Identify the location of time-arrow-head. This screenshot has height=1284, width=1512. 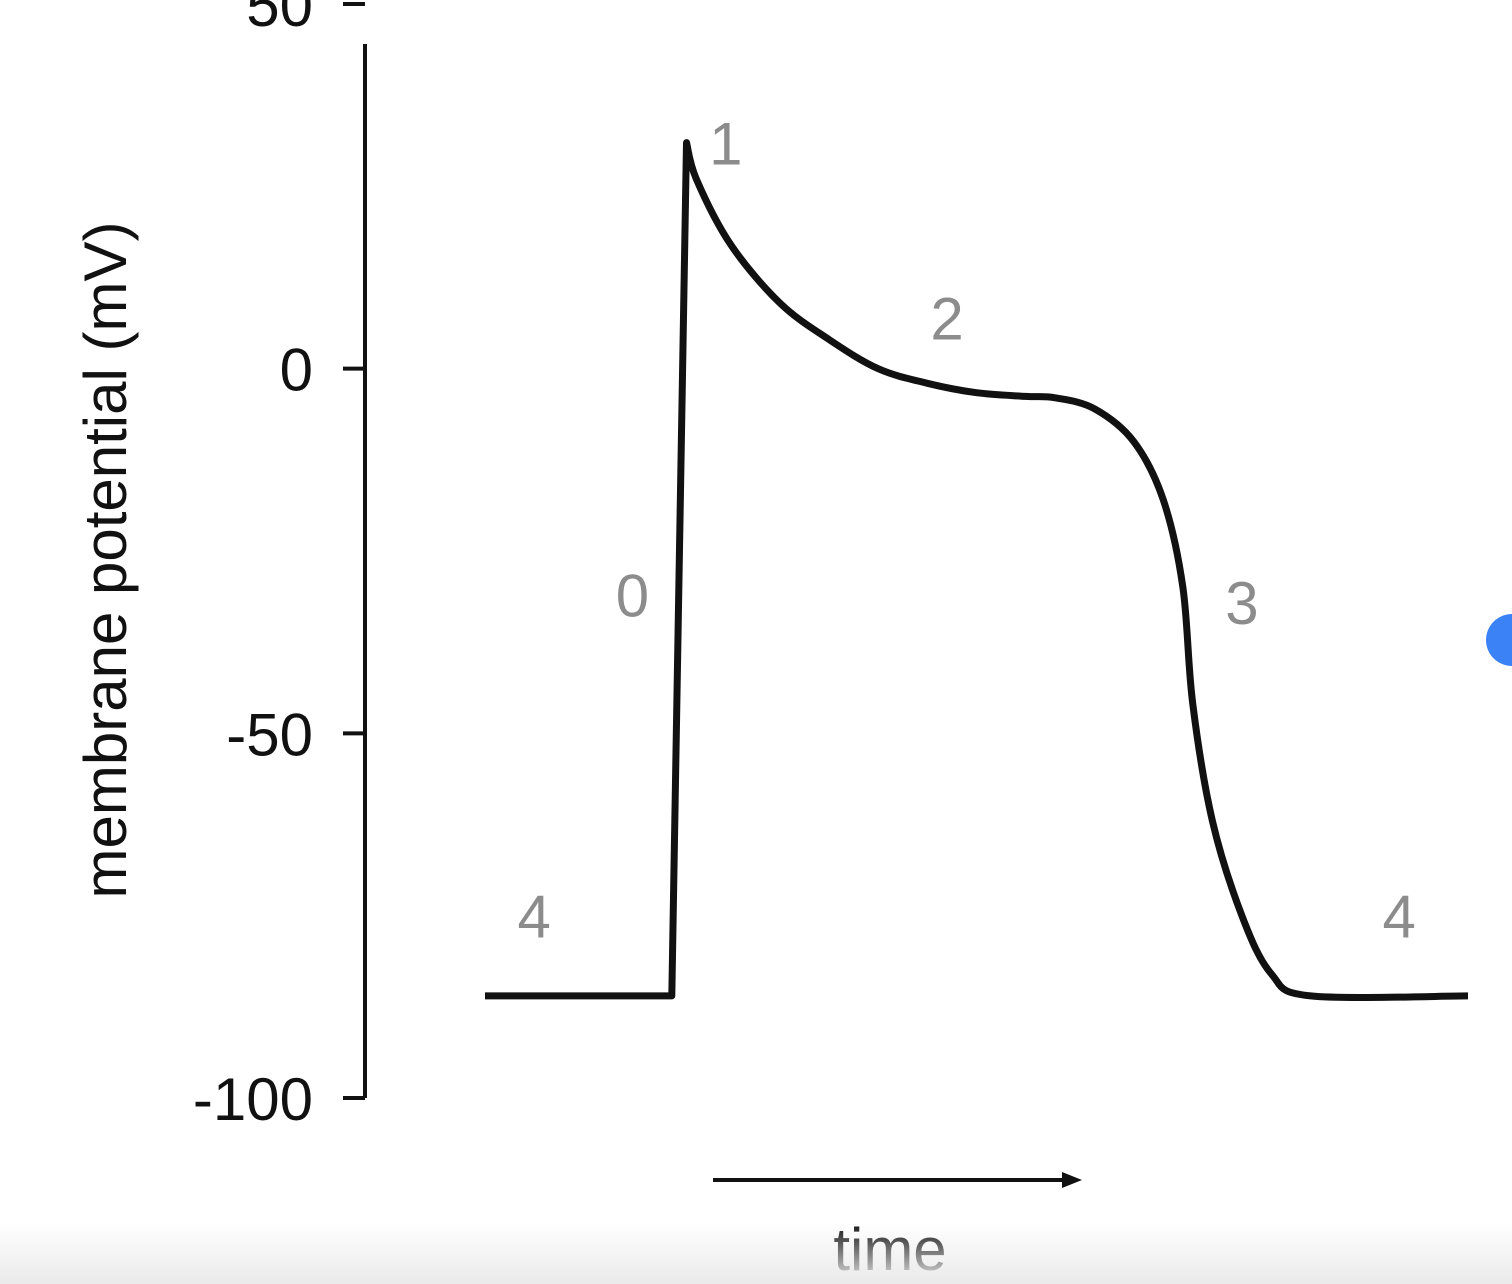
(1072, 1180).